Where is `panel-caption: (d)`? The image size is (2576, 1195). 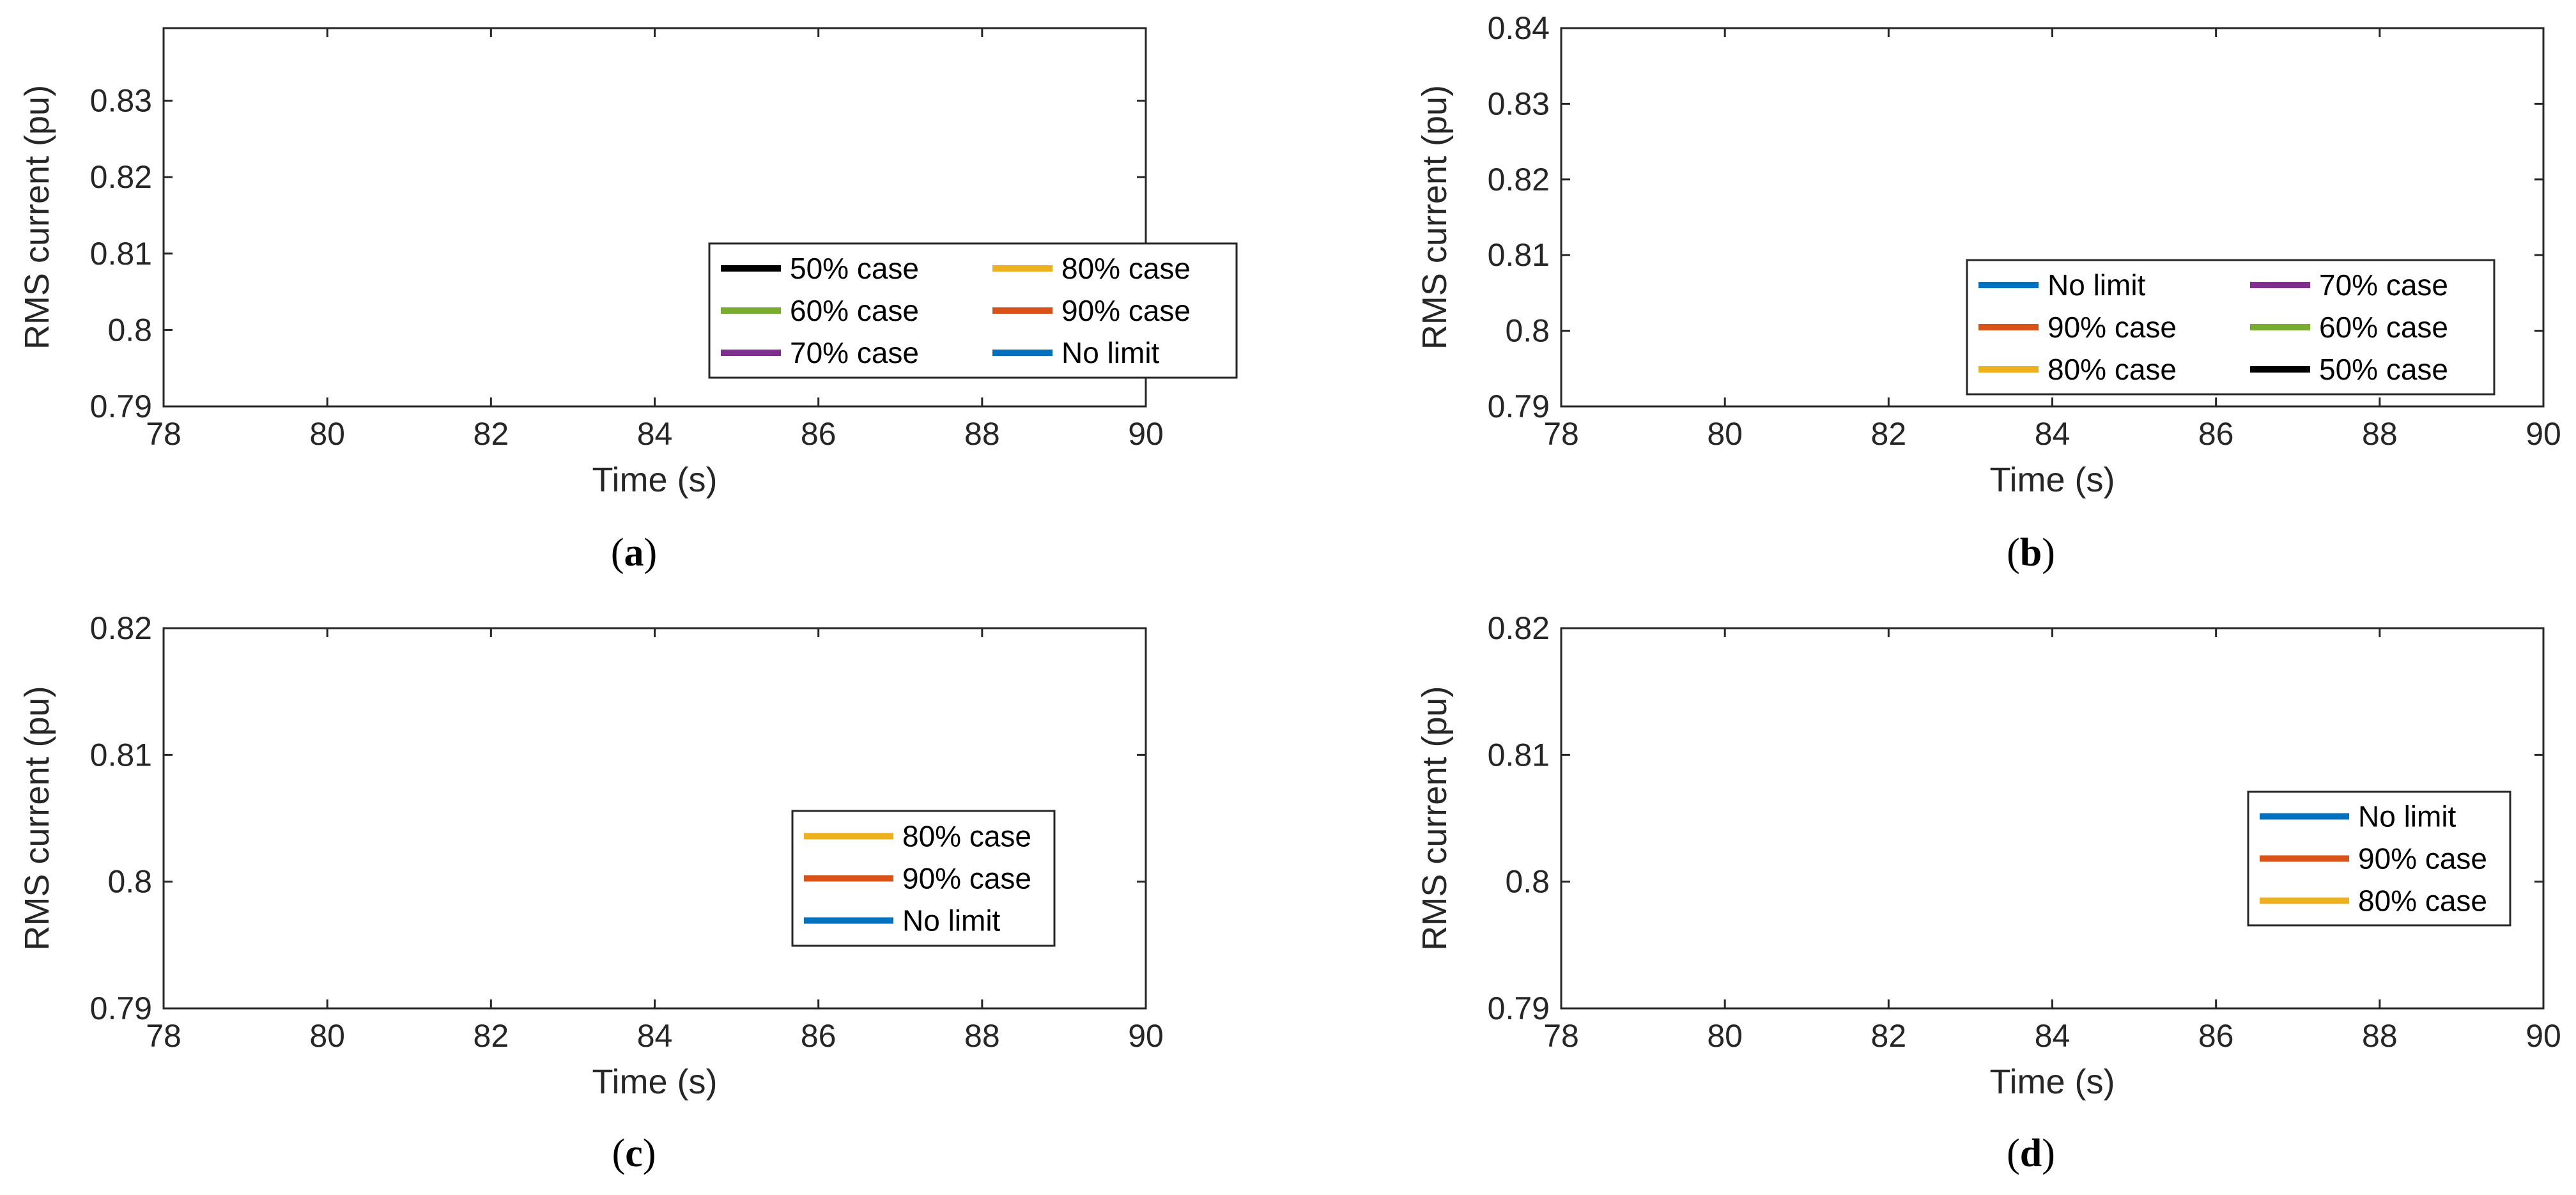 panel-caption: (d) is located at coordinates (2031, 1153).